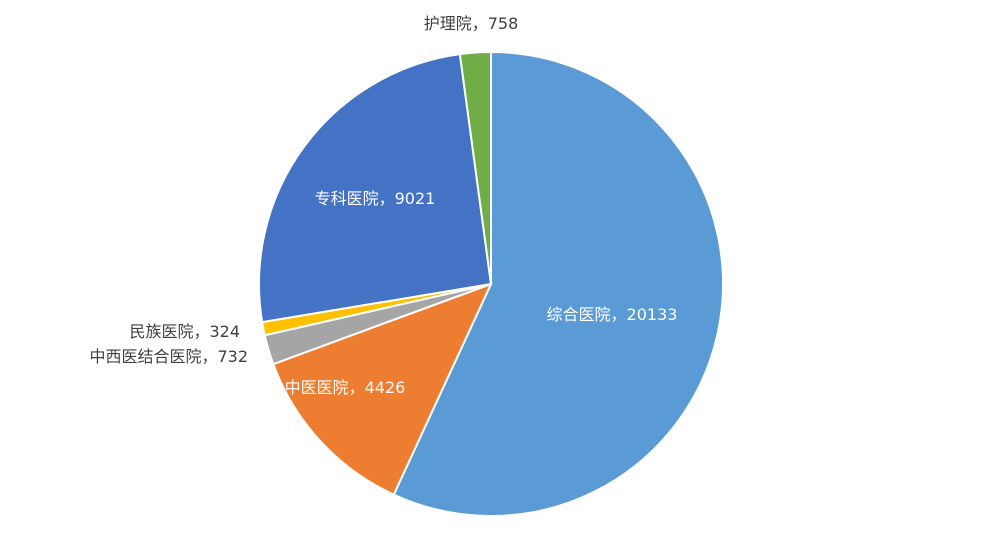 This screenshot has height=533, width=1000. What do you see at coordinates (345, 387) in the screenshot?
I see `data-label-1: 中医医院，4426` at bounding box center [345, 387].